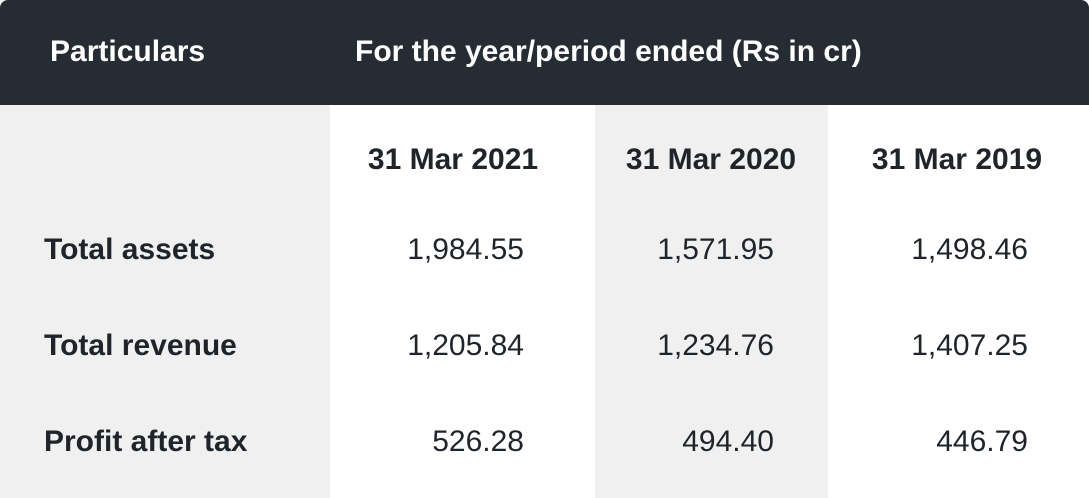 Image resolution: width=1089 pixels, height=498 pixels. I want to click on cell-value: 1,571.95, so click(715, 249).